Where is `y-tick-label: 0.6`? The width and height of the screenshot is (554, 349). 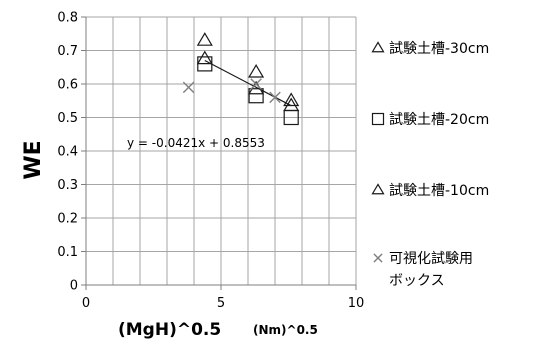
y-tick-label: 0.6 is located at coordinates (67, 85).